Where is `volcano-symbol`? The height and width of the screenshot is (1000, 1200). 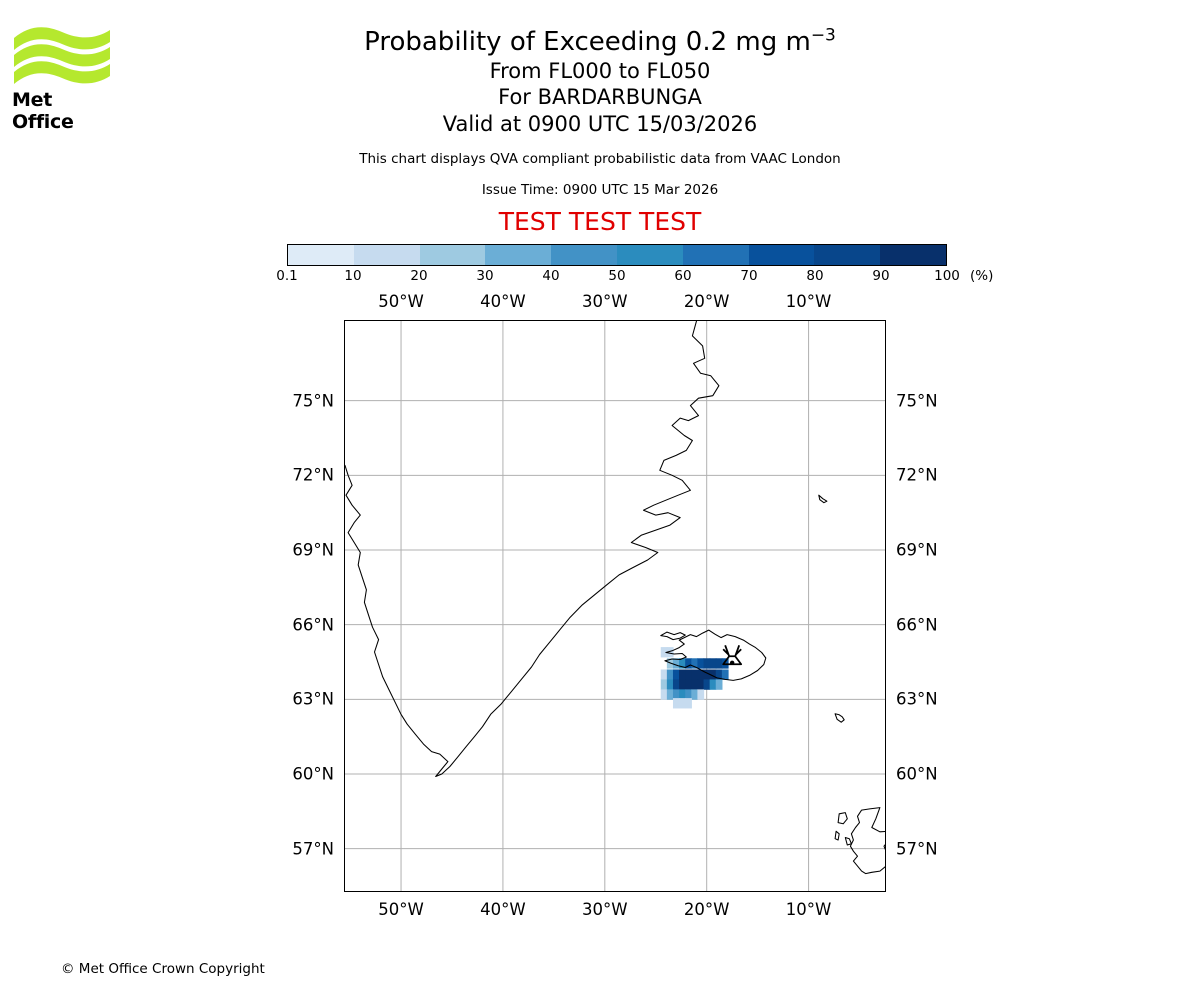
volcano-symbol is located at coordinates (732, 655).